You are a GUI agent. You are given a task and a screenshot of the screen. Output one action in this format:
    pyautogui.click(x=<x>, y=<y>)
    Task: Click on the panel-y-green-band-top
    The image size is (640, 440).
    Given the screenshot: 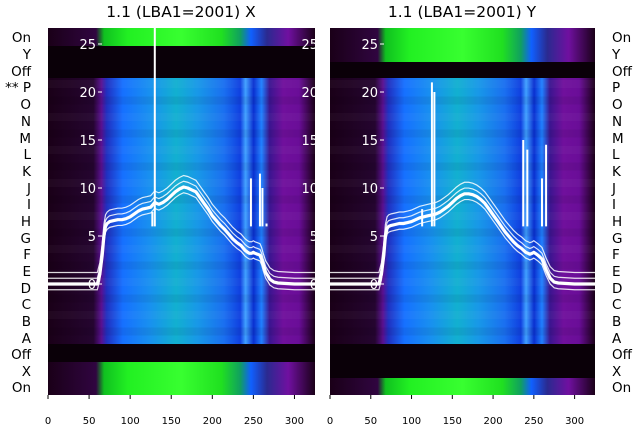 What is the action you would take?
    pyautogui.click(x=462, y=45)
    